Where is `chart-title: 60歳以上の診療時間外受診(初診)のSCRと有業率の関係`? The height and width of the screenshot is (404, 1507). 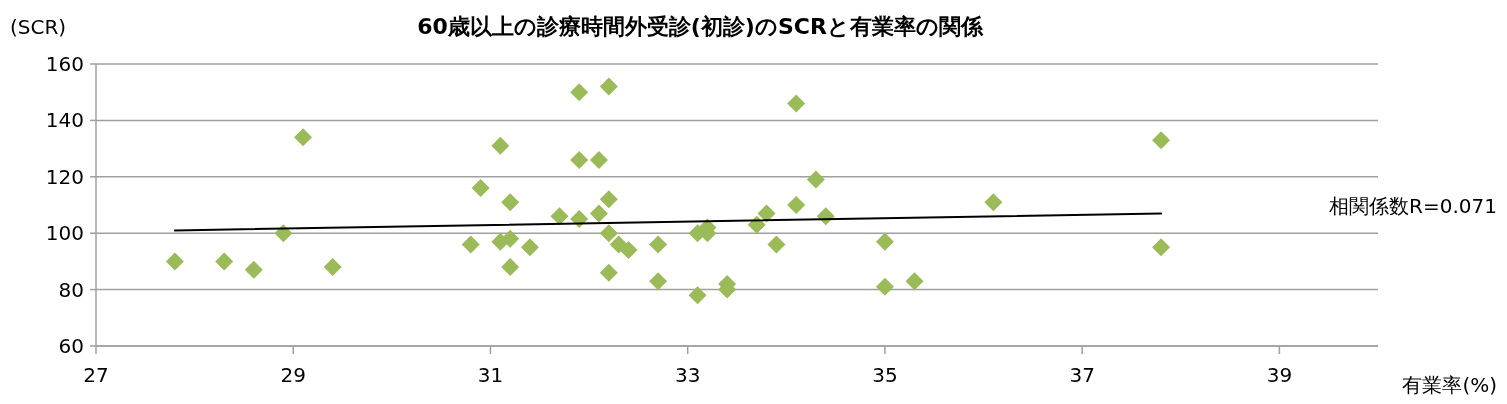 chart-title: 60歳以上の診療時間外受診(初診)のSCRと有業率の関係 is located at coordinates (700, 26).